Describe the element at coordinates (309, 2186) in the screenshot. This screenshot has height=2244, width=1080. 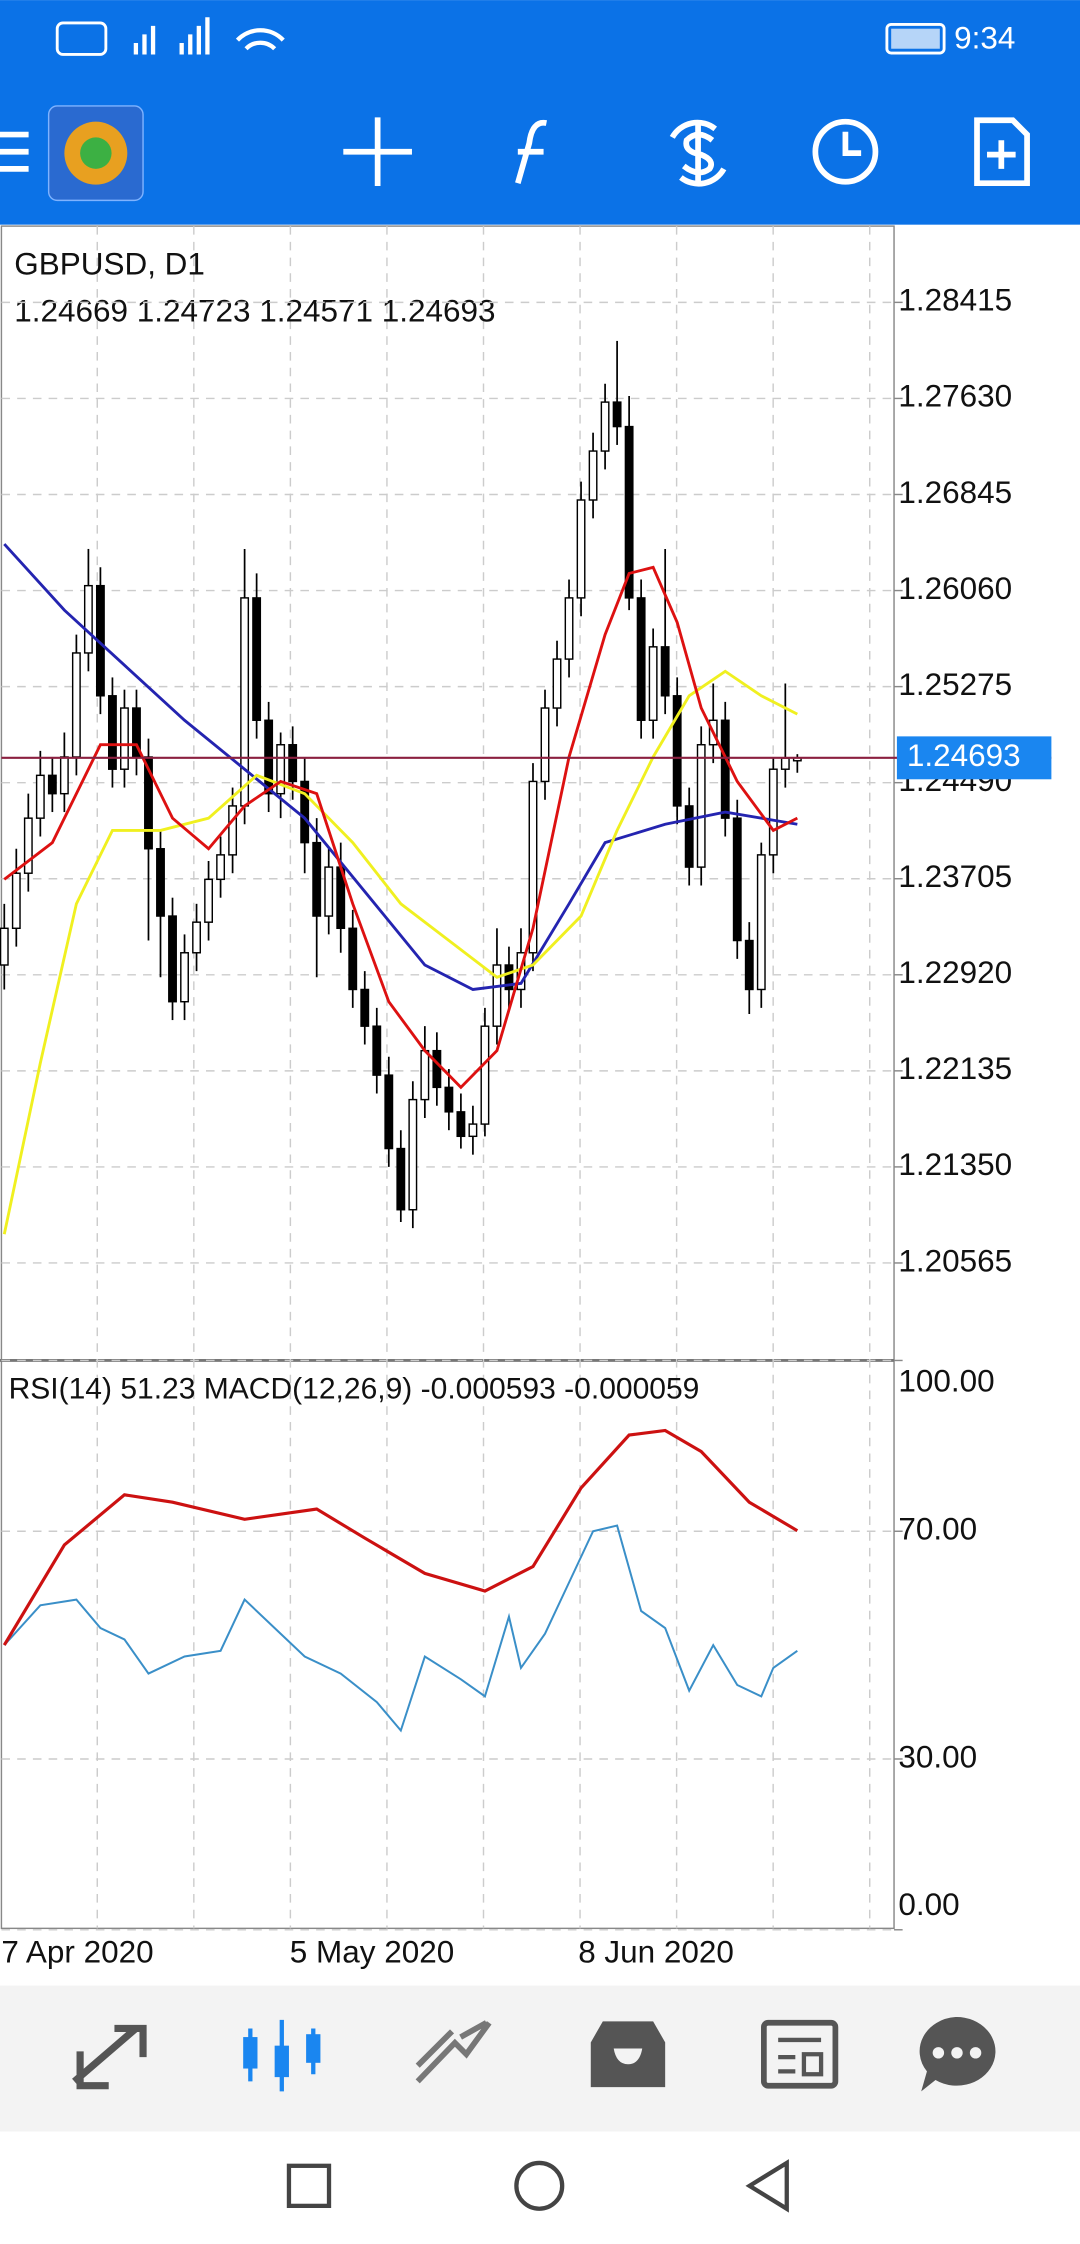
I see `recent-apps-button` at that location.